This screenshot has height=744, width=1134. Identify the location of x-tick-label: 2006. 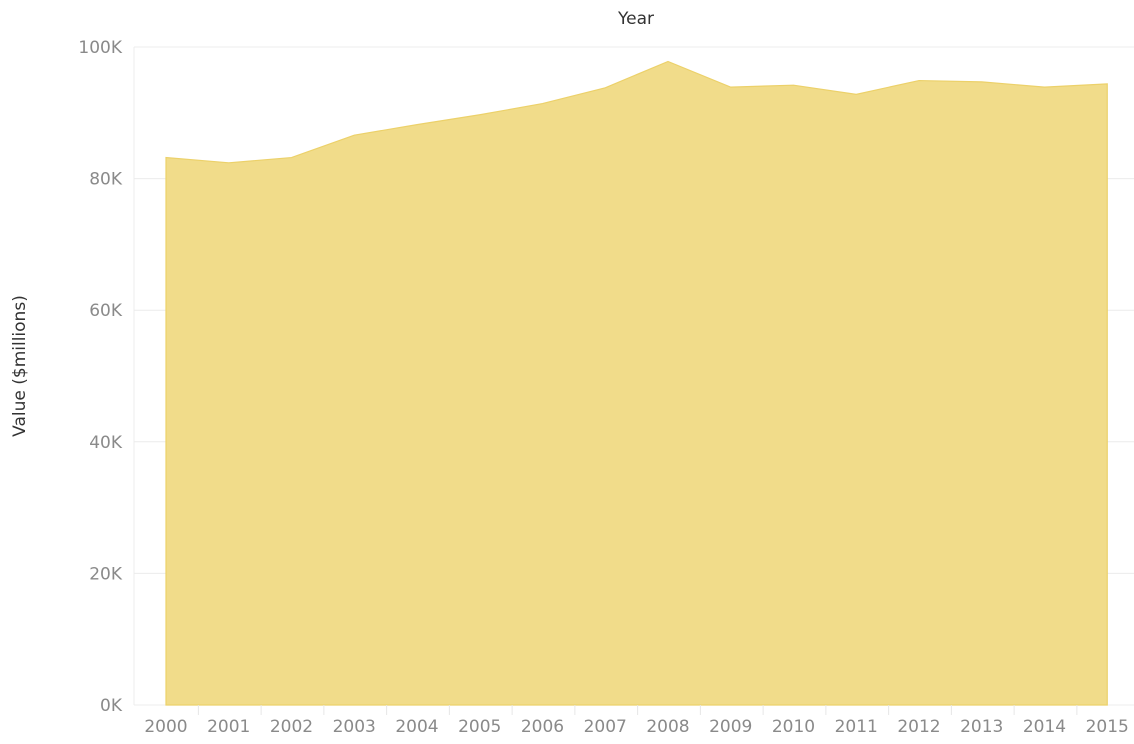
(542, 727).